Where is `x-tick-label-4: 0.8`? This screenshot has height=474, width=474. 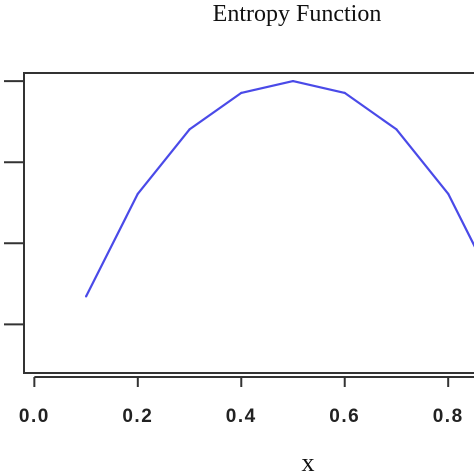
x-tick-label-4: 0.8 is located at coordinates (448, 416).